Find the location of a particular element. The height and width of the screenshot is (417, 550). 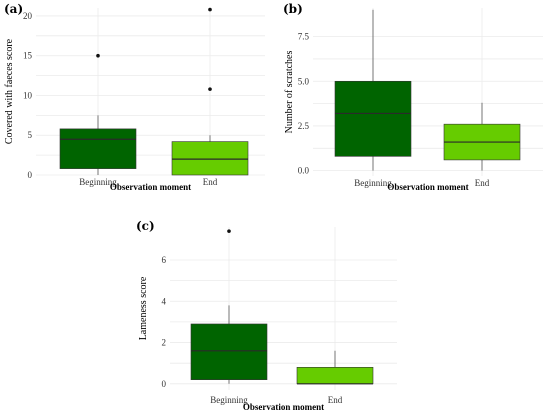

y-tick-label: 2.5 is located at coordinates (304, 126).